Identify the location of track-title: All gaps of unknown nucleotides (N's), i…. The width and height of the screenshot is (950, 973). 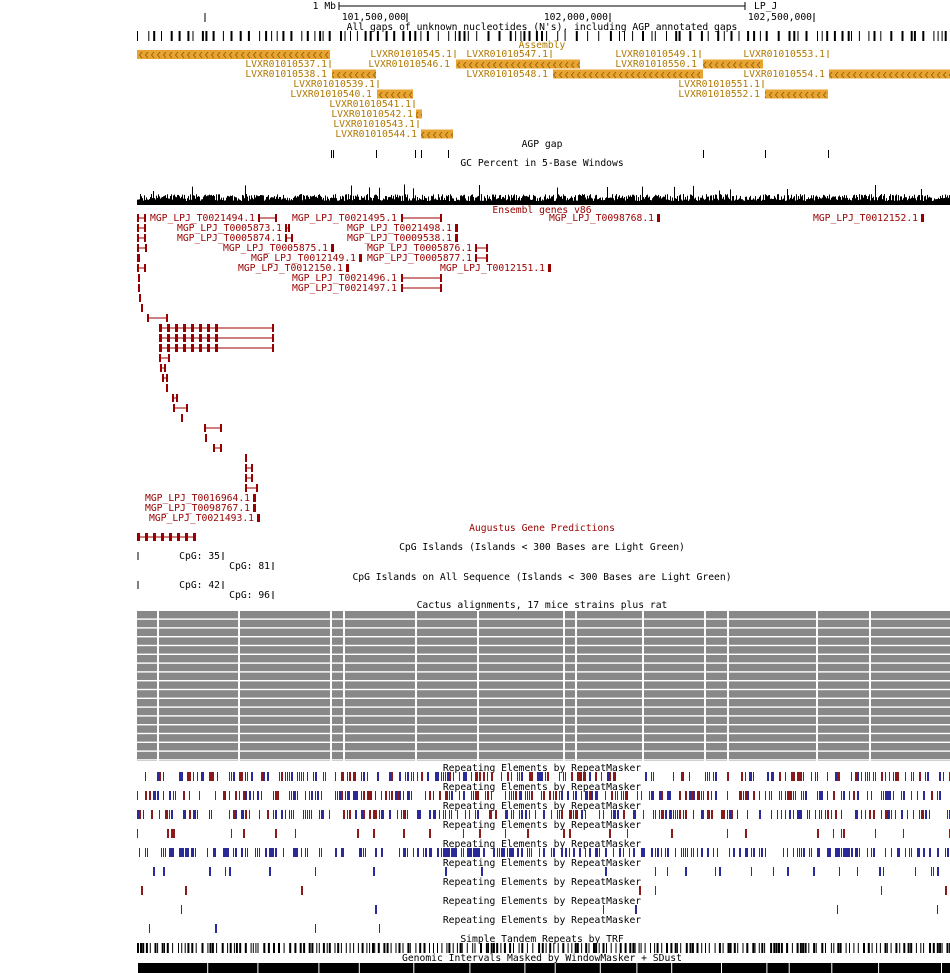
(542, 27).